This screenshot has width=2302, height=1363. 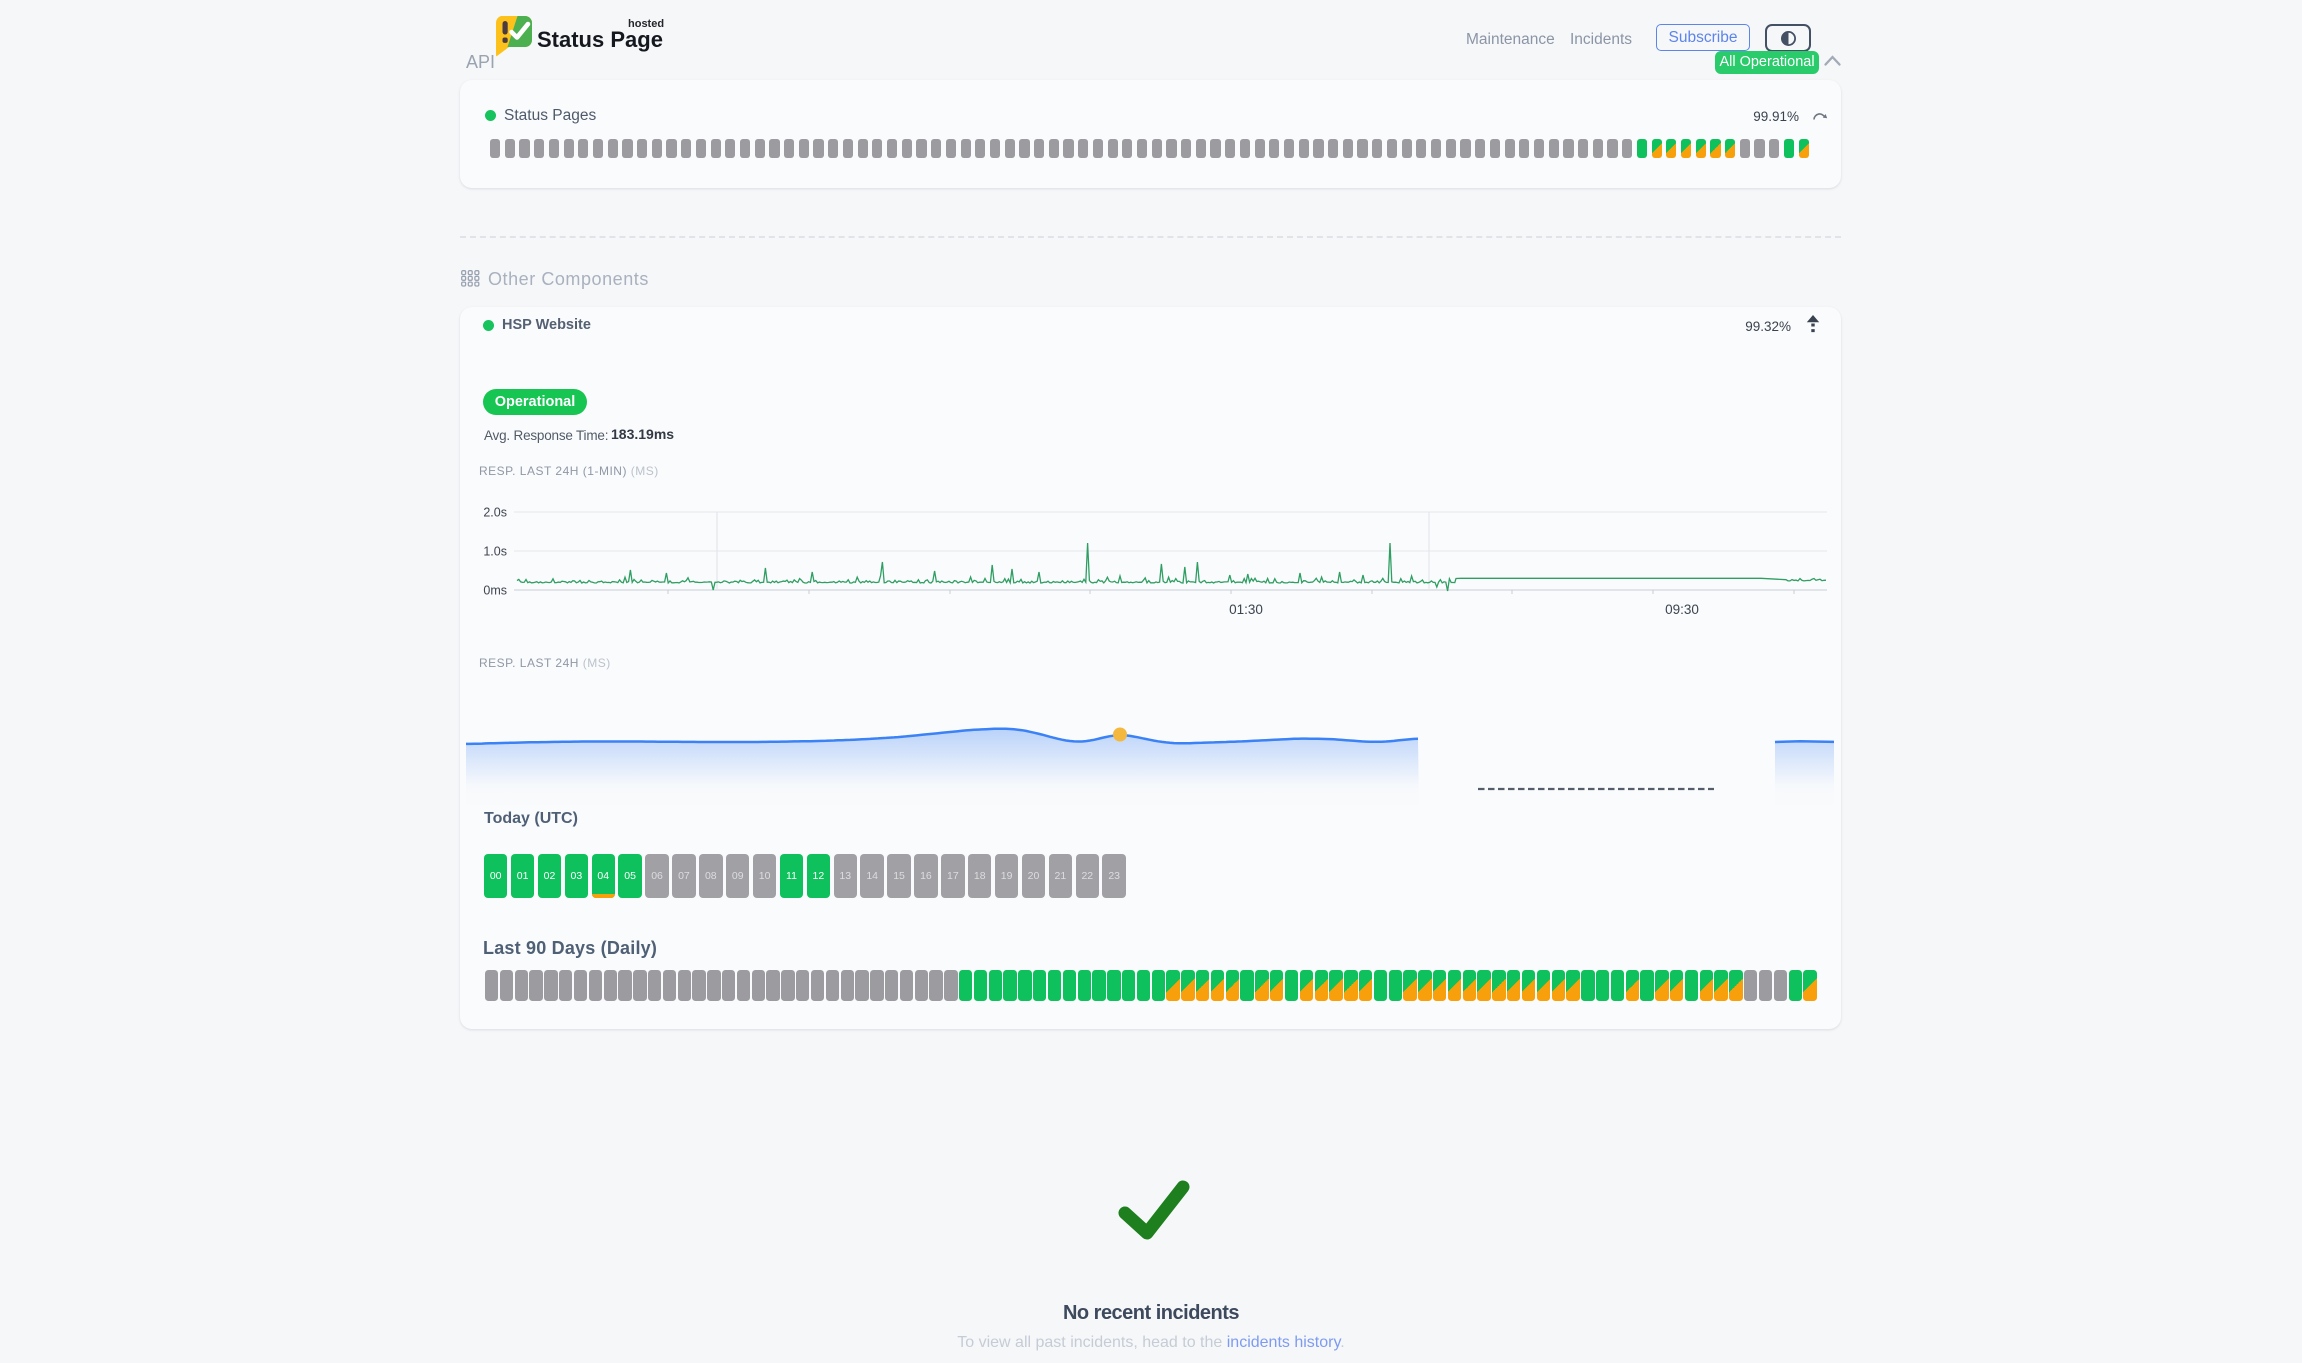 What do you see at coordinates (495, 513) in the screenshot?
I see `svg-text: 2.0s` at bounding box center [495, 513].